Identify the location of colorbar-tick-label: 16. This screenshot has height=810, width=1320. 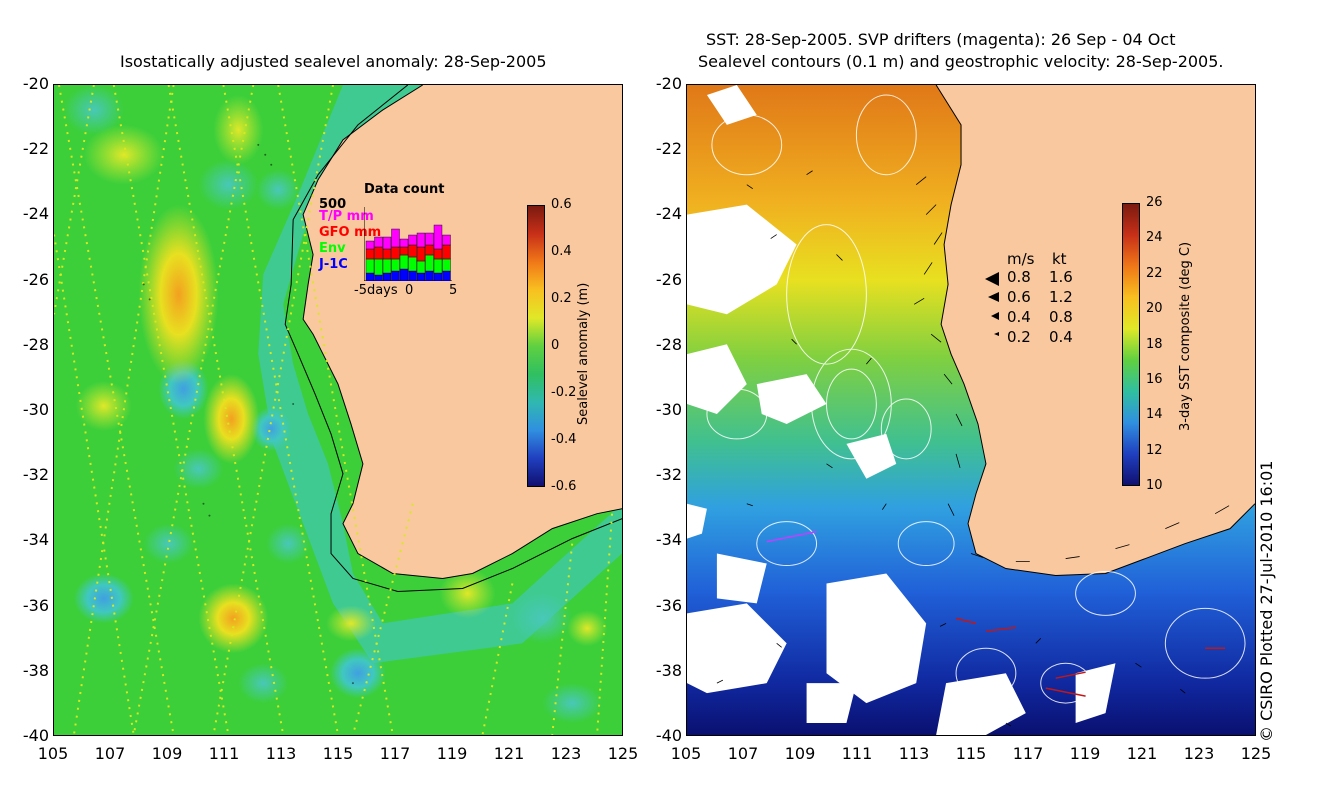
(1154, 379).